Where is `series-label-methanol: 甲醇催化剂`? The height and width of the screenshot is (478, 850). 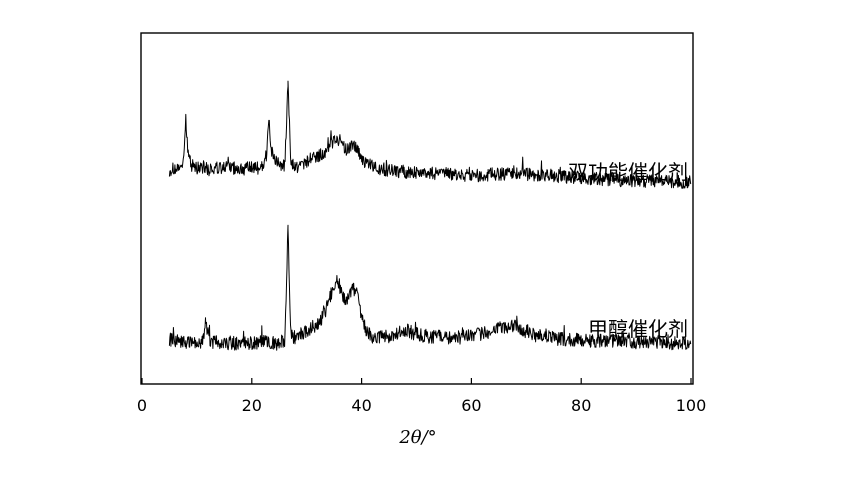 series-label-methanol: 甲醇催化剂 is located at coordinates (638, 329).